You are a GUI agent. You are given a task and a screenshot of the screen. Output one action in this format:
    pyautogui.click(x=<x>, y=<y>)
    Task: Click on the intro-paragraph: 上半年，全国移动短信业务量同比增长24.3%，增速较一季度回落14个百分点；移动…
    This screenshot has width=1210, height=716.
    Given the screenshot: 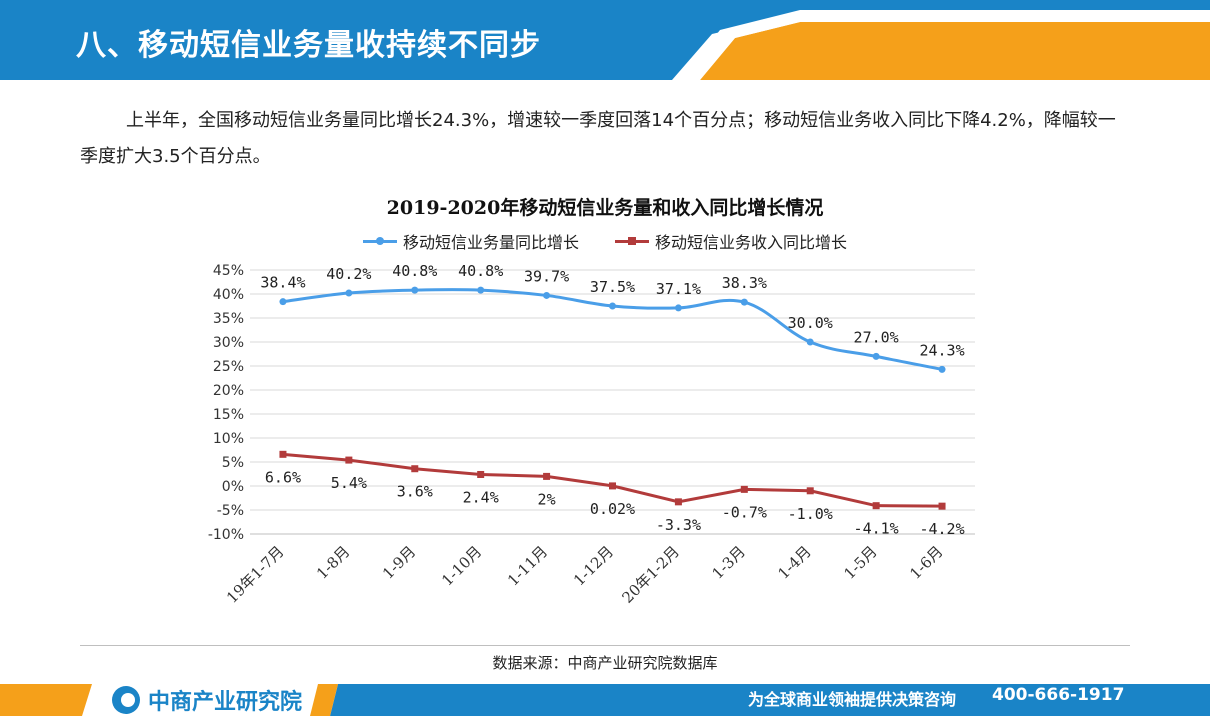 What is the action you would take?
    pyautogui.click(x=598, y=138)
    